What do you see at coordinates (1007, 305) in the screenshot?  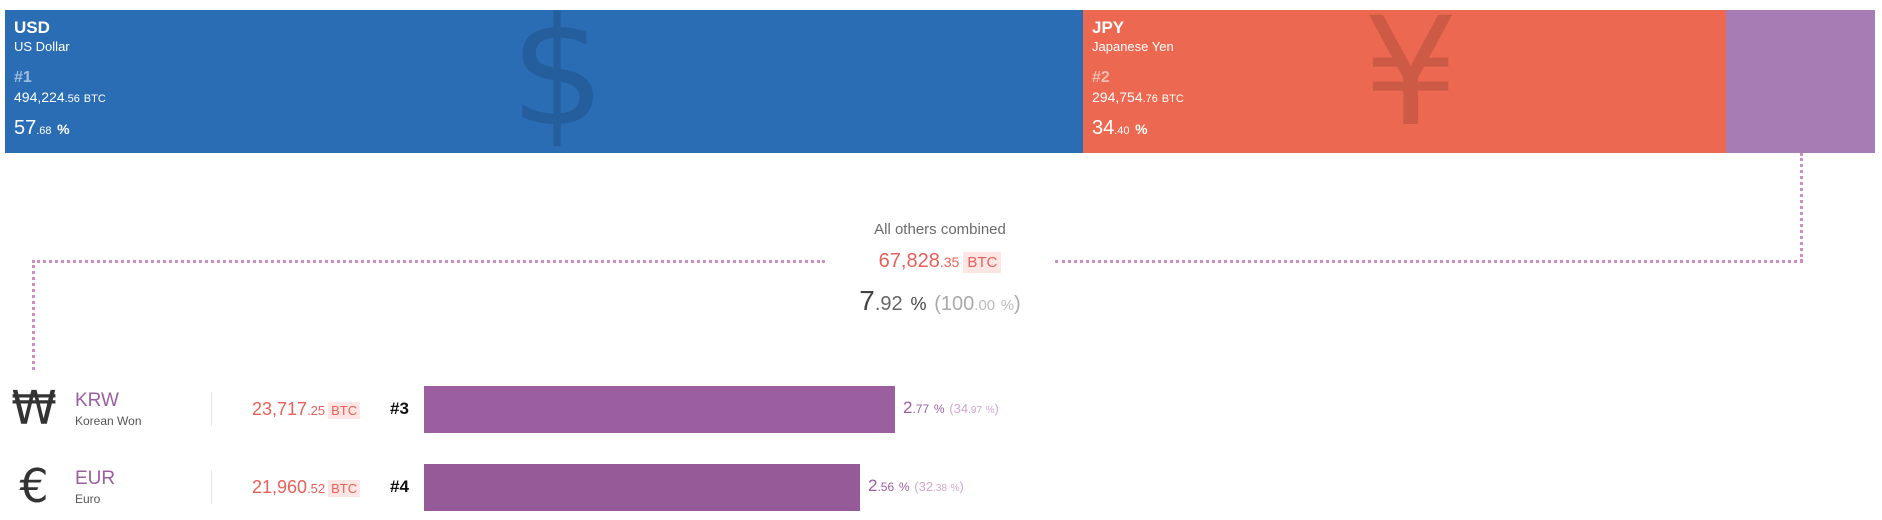 I see `total-unit: %` at bounding box center [1007, 305].